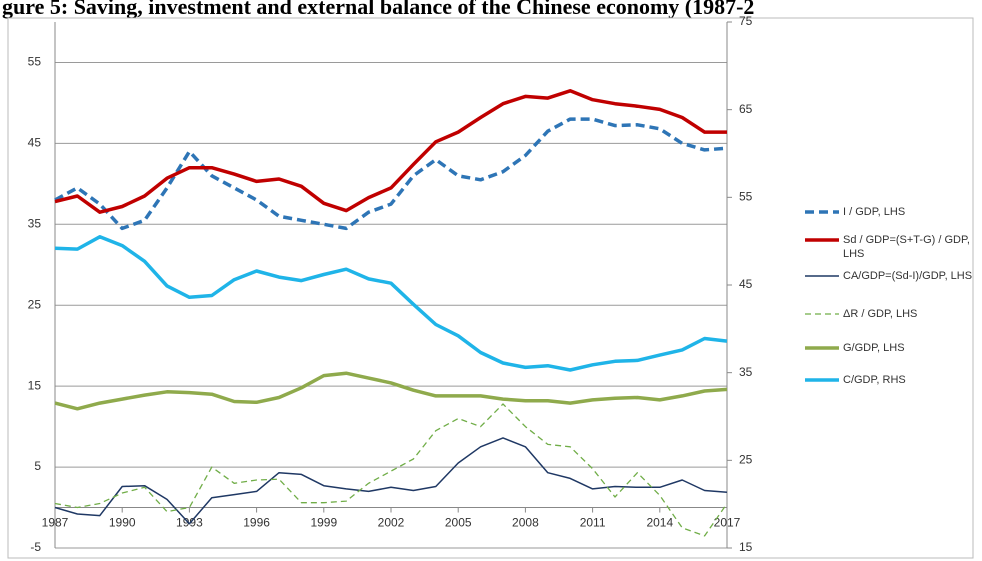  Describe the element at coordinates (746, 460) in the screenshot. I see `y2-tick-label: 25` at that location.